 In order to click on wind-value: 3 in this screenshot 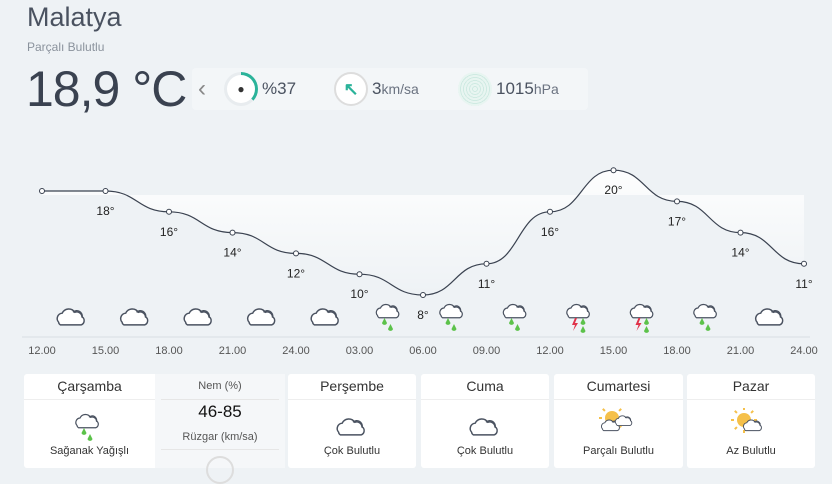, I will do `click(377, 88)`.